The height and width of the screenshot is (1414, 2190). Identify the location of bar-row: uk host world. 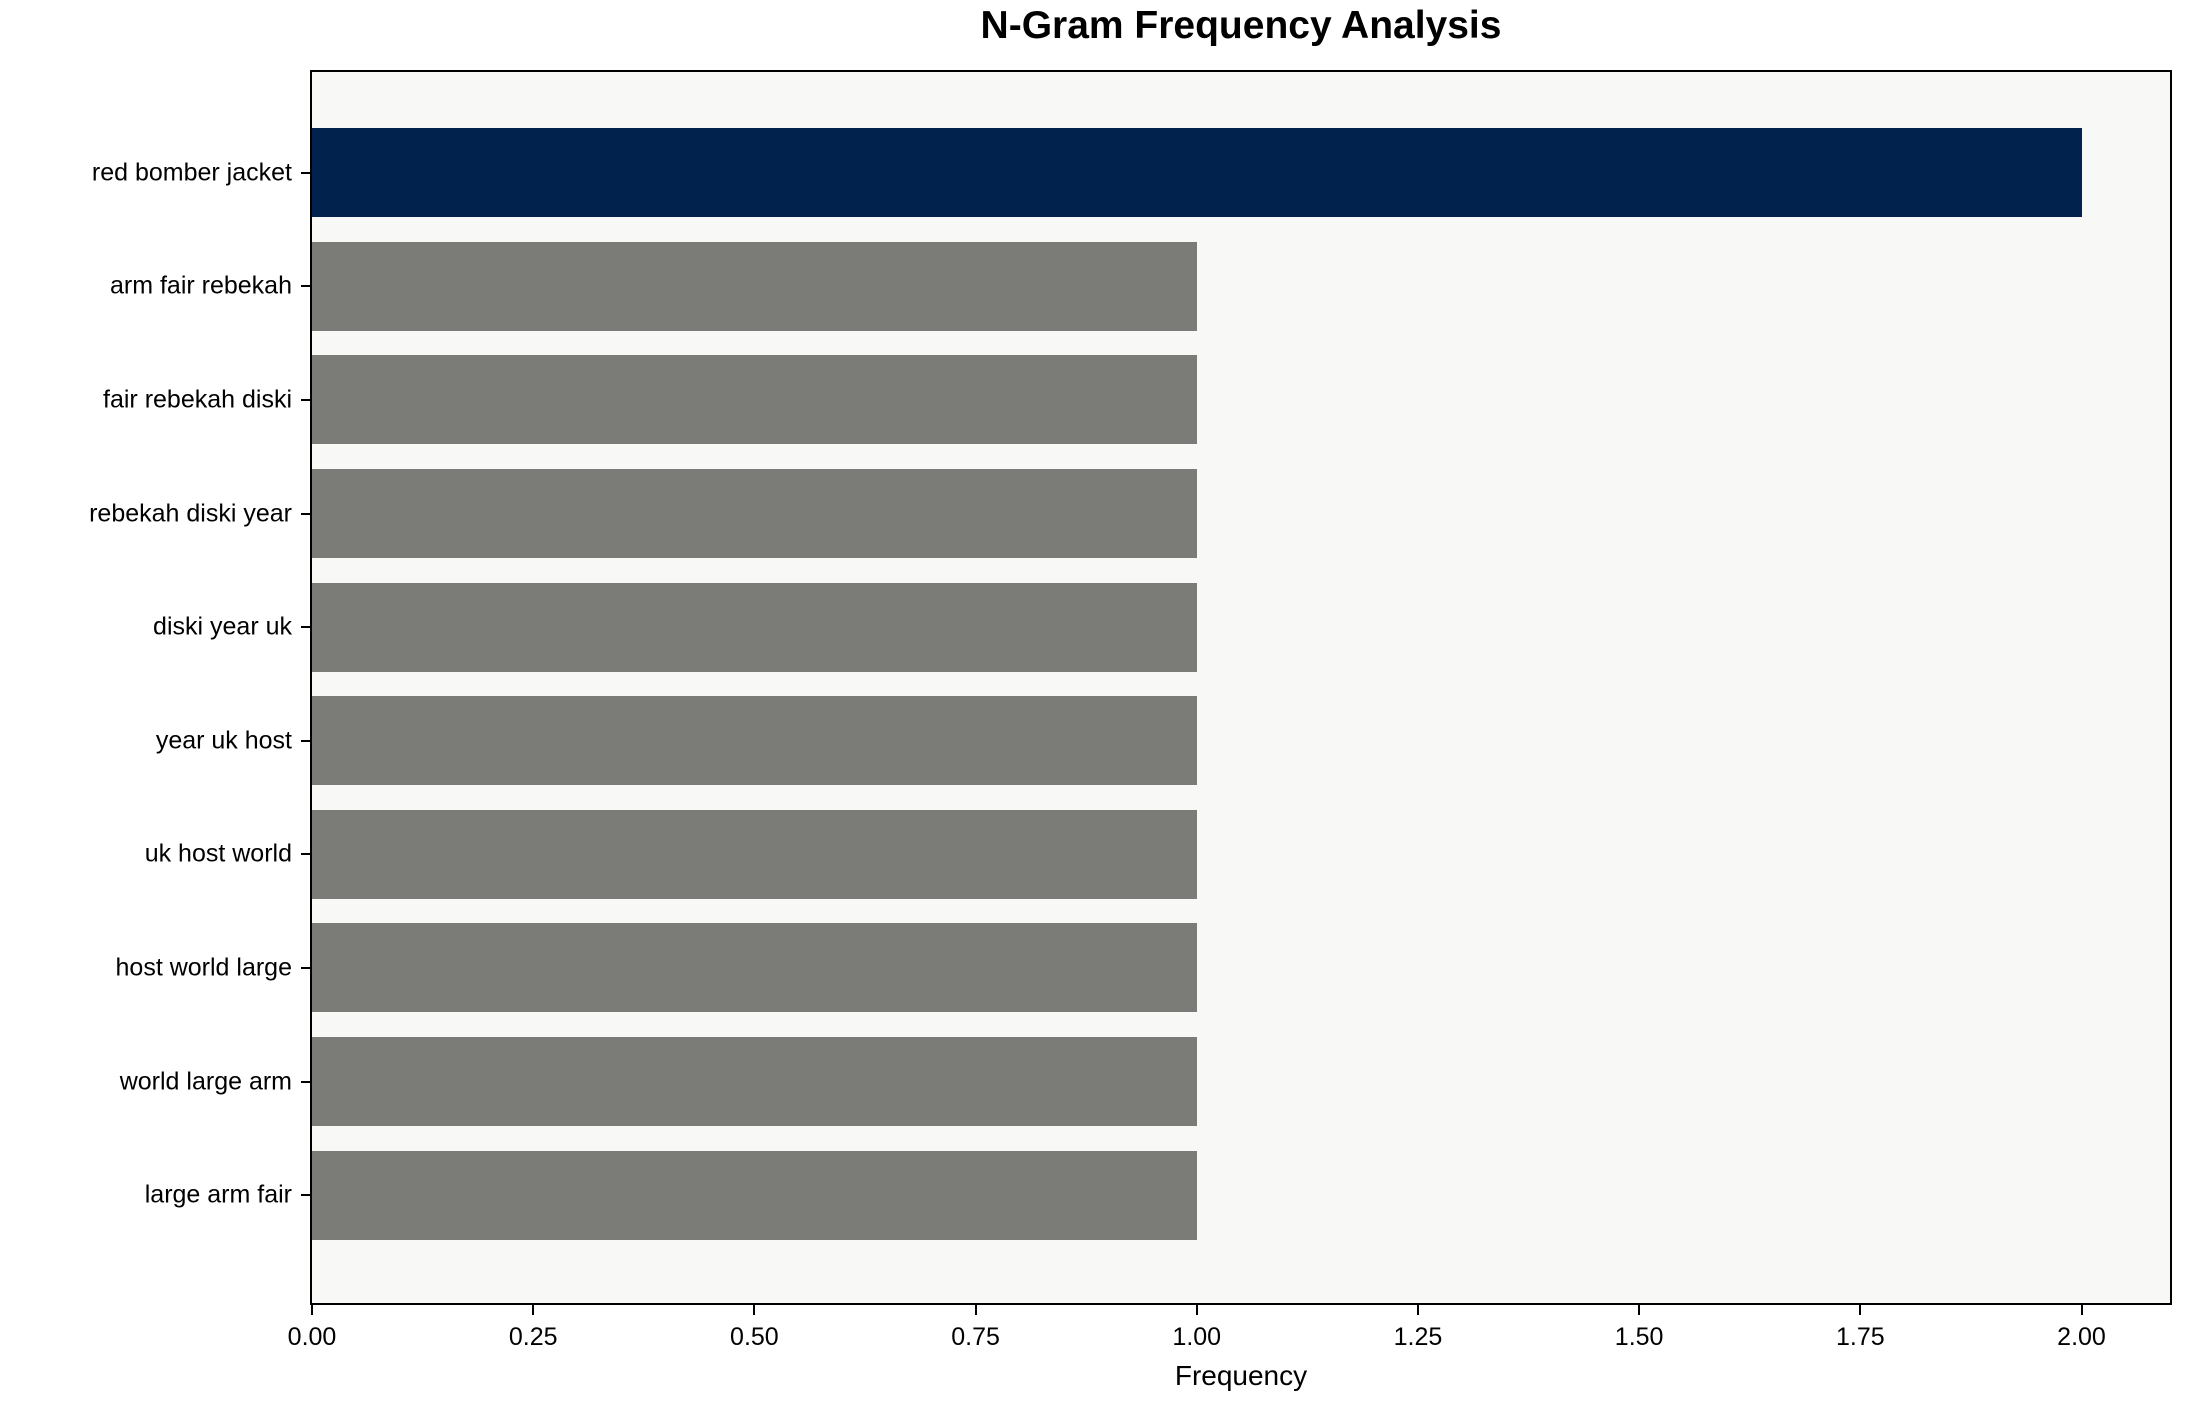
(1157, 855).